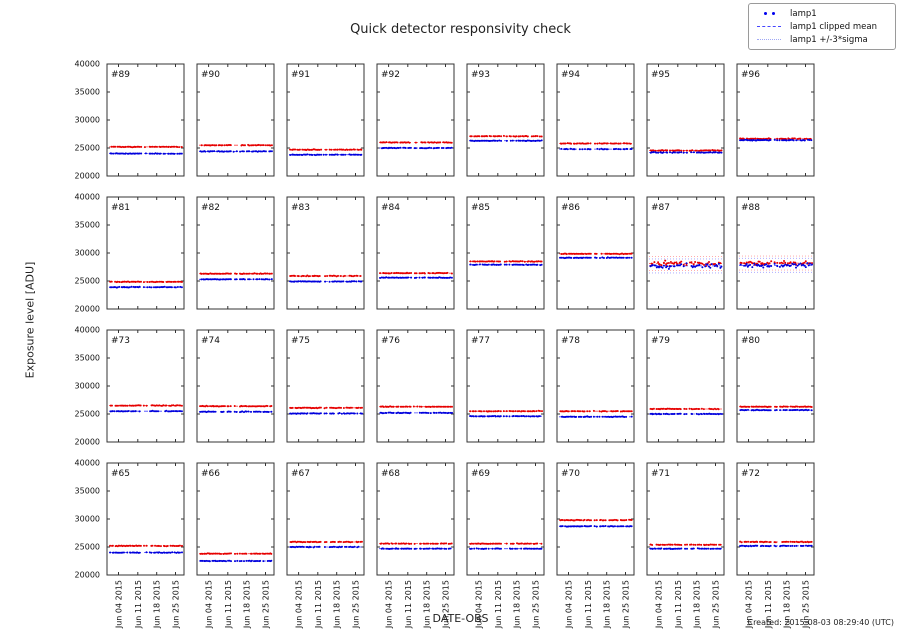 This screenshot has height=641, width=900. Describe the element at coordinates (235, 120) in the screenshot. I see `subplot-90: #90` at that location.